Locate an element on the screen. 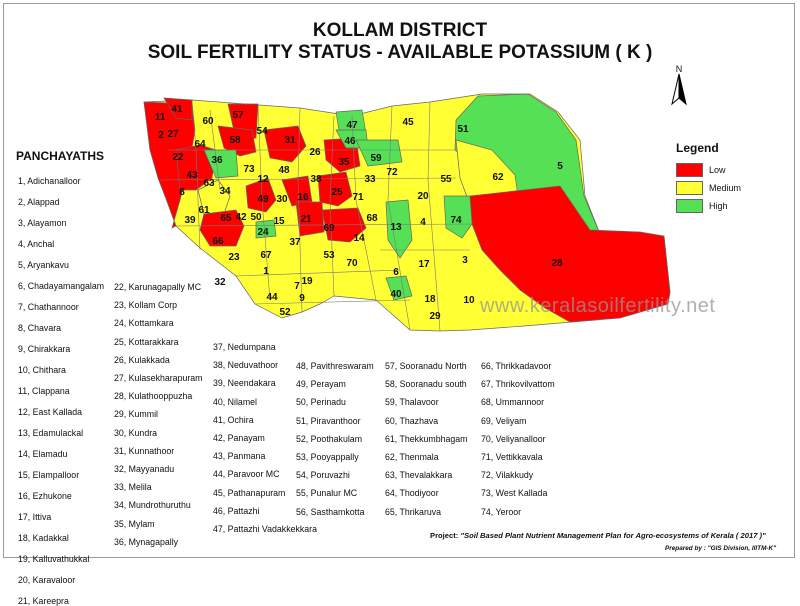 Image resolution: width=800 pixels, height=606 pixels. panchayath-list-item: 50, Perinadu is located at coordinates (321, 402).